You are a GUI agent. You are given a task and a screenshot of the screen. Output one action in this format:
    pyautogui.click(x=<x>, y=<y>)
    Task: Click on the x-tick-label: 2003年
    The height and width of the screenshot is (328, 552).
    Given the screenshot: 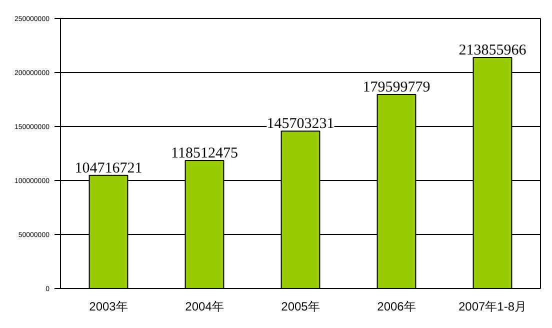 What is the action you would take?
    pyautogui.click(x=108, y=307)
    